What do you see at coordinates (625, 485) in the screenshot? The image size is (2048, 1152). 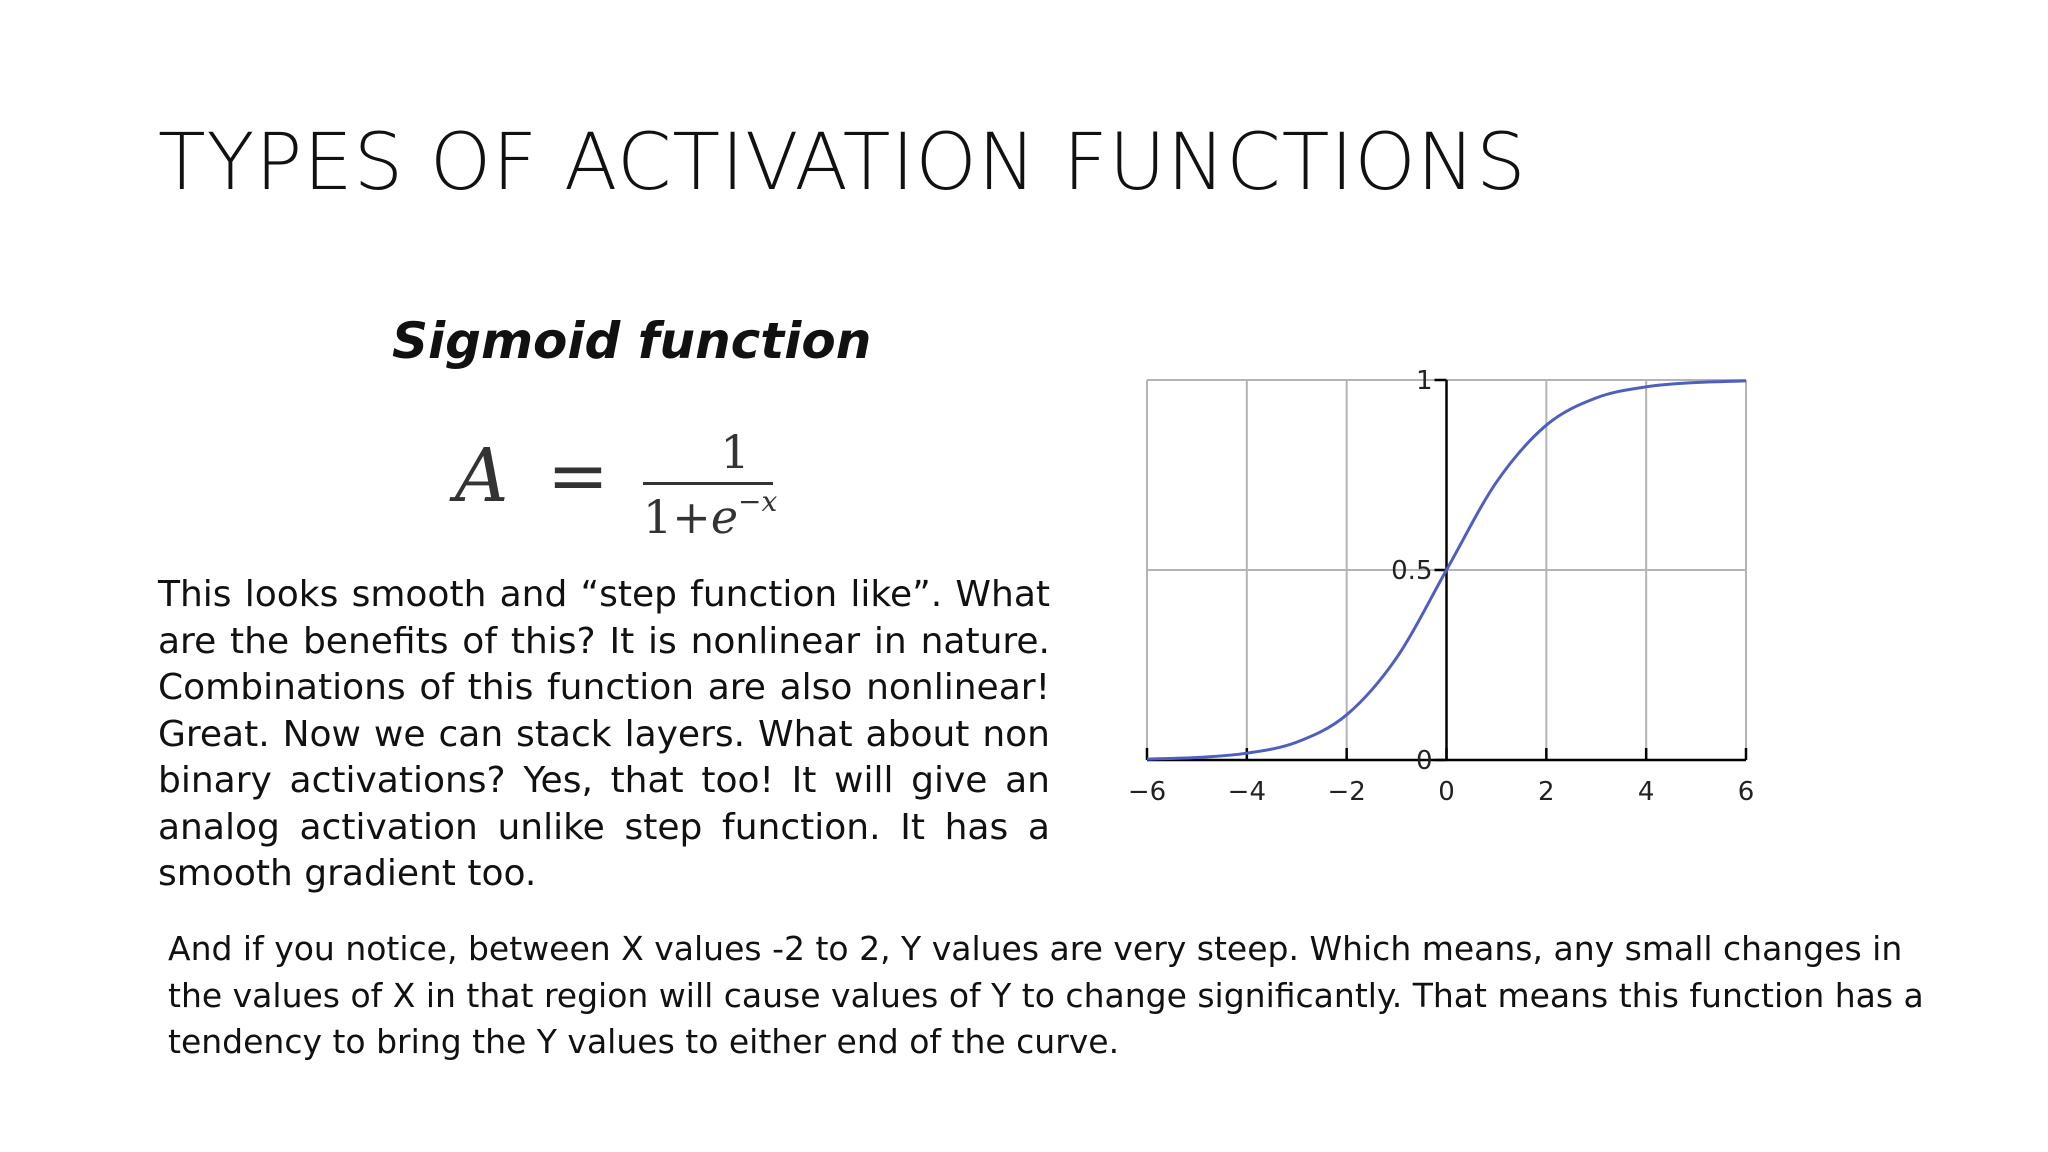 I see `sigmoid-formula: A = 1 1+e−x` at bounding box center [625, 485].